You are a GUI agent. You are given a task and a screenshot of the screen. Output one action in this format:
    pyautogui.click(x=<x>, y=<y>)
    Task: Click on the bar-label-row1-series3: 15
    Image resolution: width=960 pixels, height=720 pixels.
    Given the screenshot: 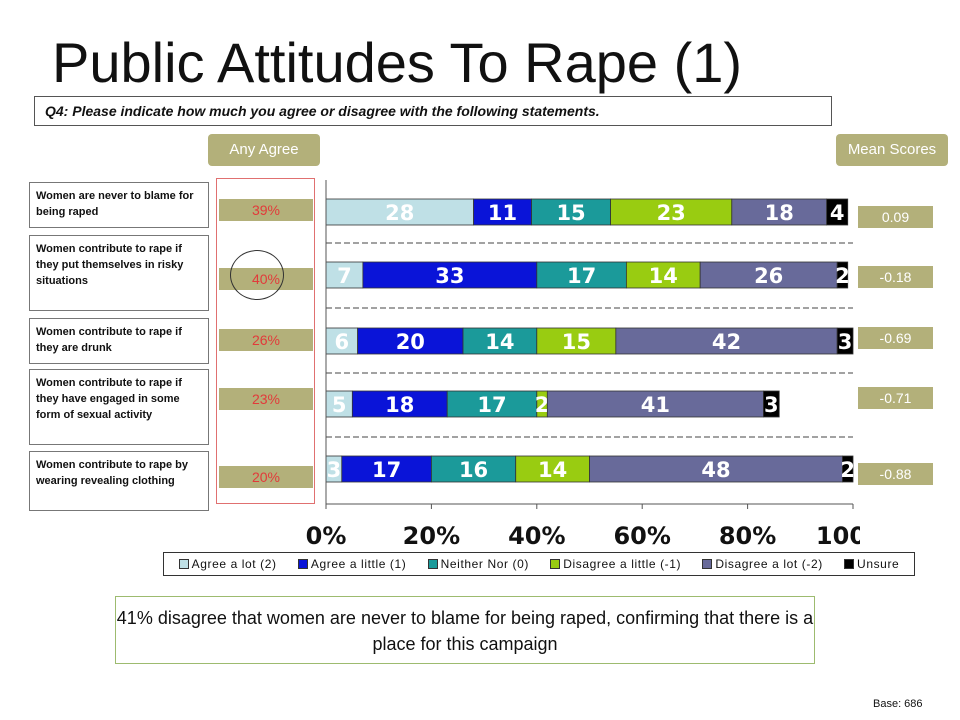 What is the action you would take?
    pyautogui.click(x=570, y=213)
    